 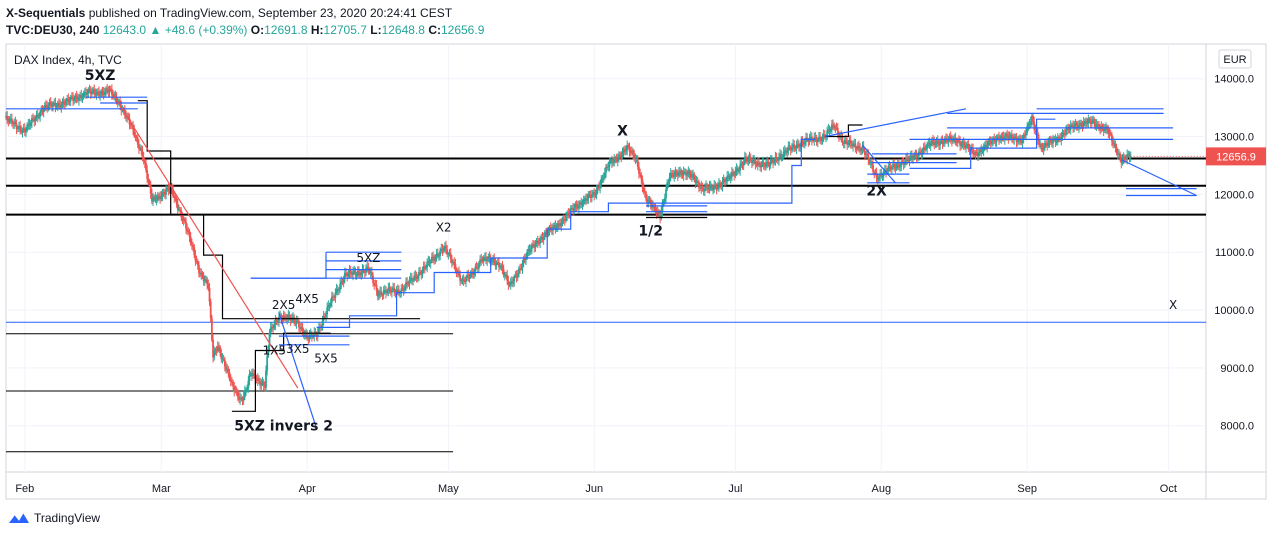 I want to click on currency-badge: EUR, so click(x=1235, y=59).